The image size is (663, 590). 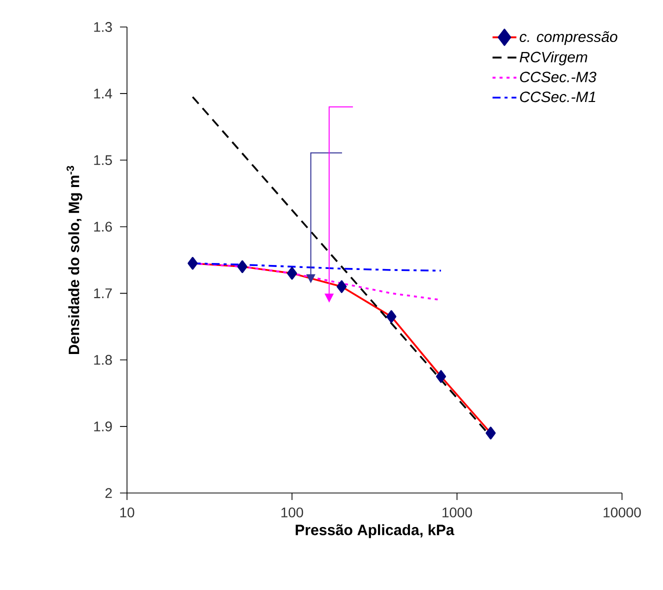 I want to click on legend-label: CCSec.-M3, so click(x=558, y=77).